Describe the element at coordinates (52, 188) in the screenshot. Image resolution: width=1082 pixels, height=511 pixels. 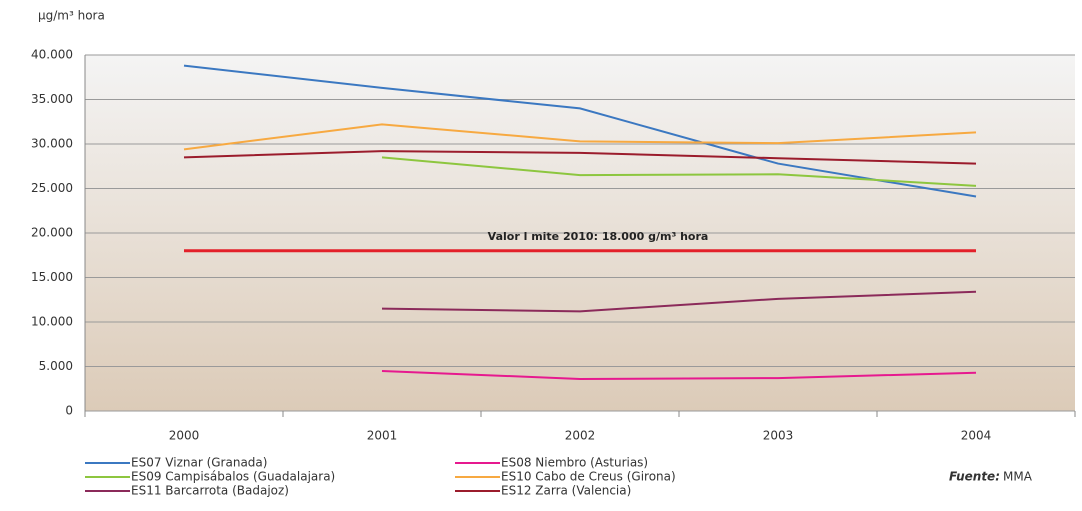
I see `y-tick-label: 25.000` at that location.